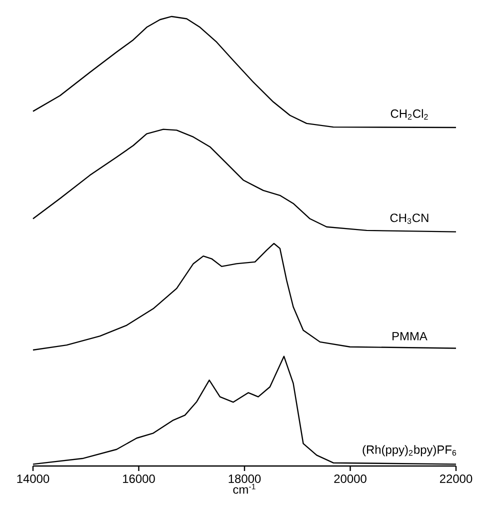  Describe the element at coordinates (244, 478) in the screenshot. I see `x-tick-label: 18000` at that location.